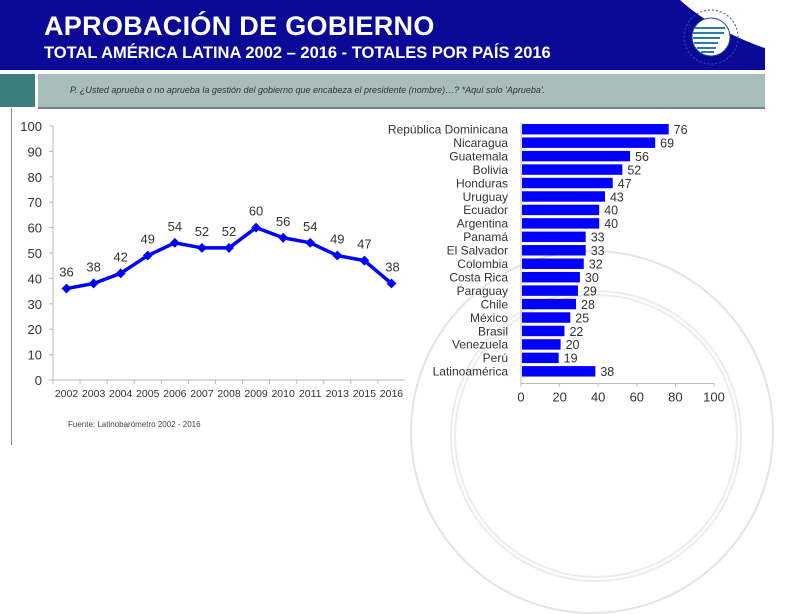 Image resolution: width=800 pixels, height=614 pixels. What do you see at coordinates (401, 91) in the screenshot?
I see `question-band` at bounding box center [401, 91].